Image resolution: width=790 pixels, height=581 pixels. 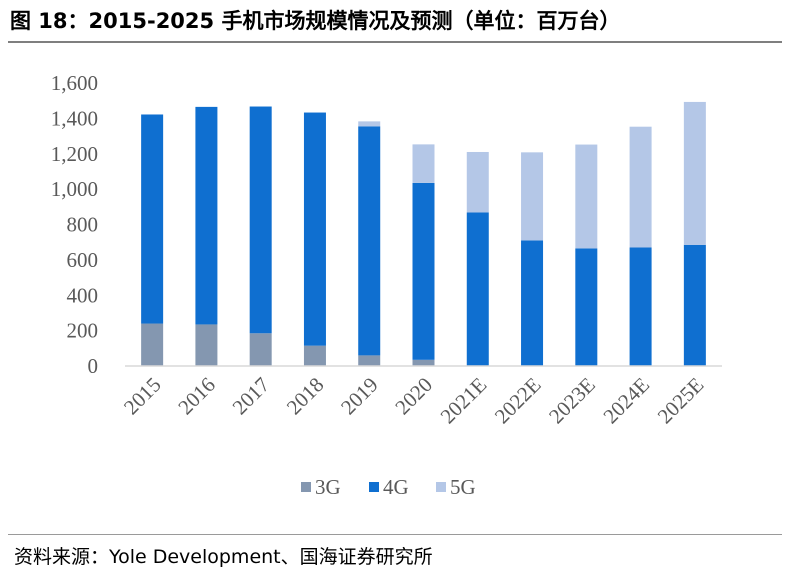 I want to click on bar-3G-2017, so click(x=260, y=349).